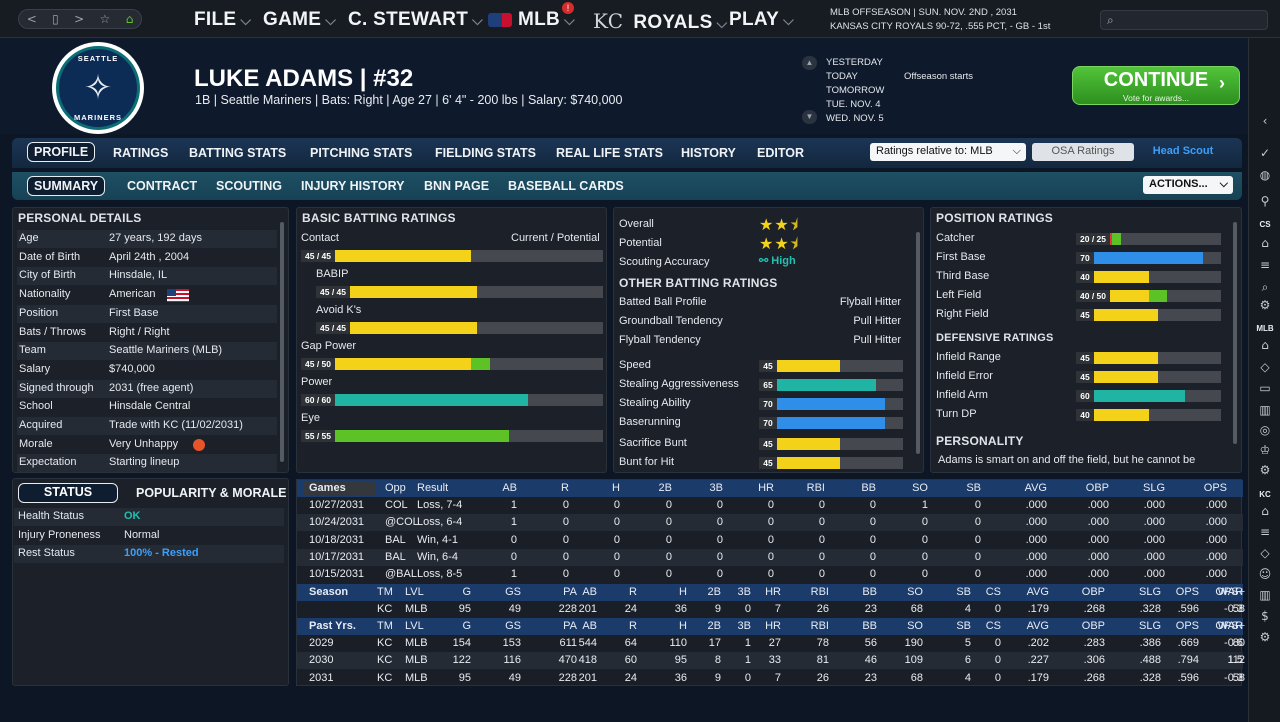 The image size is (1280, 722). I want to click on column-header: Games, so click(327, 488).